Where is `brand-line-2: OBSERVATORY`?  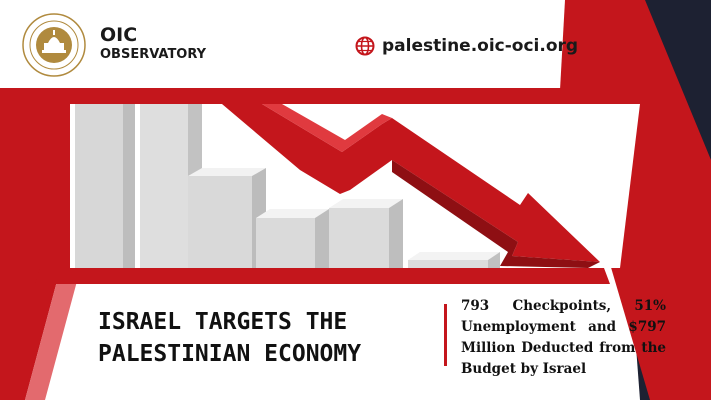
brand-line-2: OBSERVATORY is located at coordinates (153, 54).